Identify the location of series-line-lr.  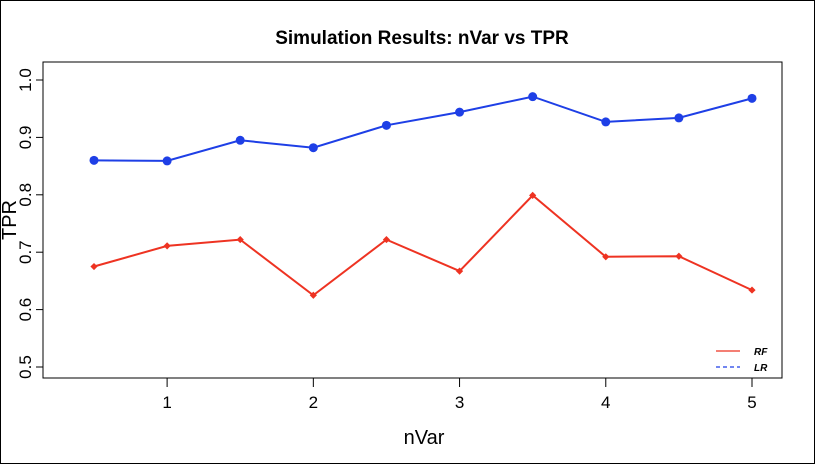
(423, 128).